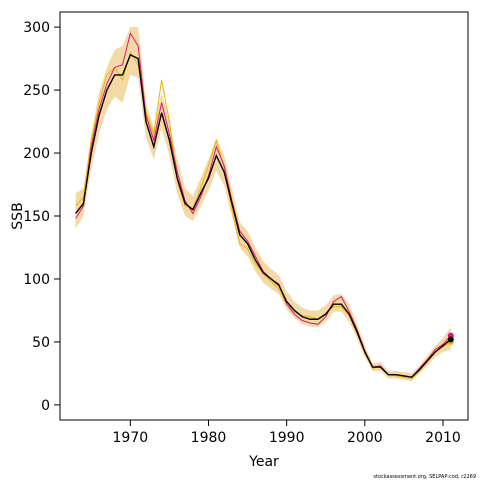 This screenshot has height=484, width=480. Describe the element at coordinates (131, 438) in the screenshot. I see `x-tick-label: 1970` at that location.